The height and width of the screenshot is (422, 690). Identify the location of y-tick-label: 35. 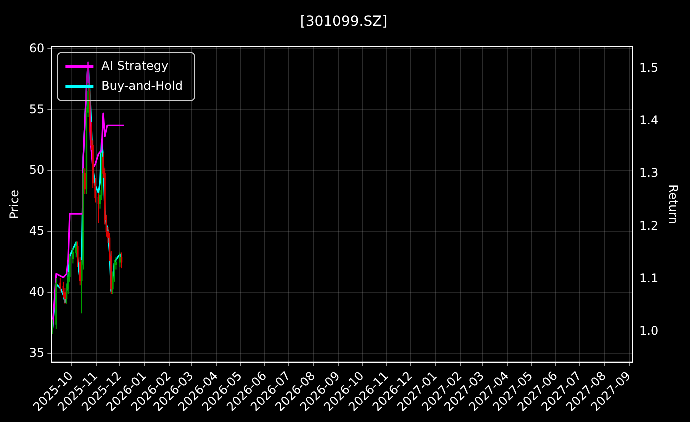
(37, 353).